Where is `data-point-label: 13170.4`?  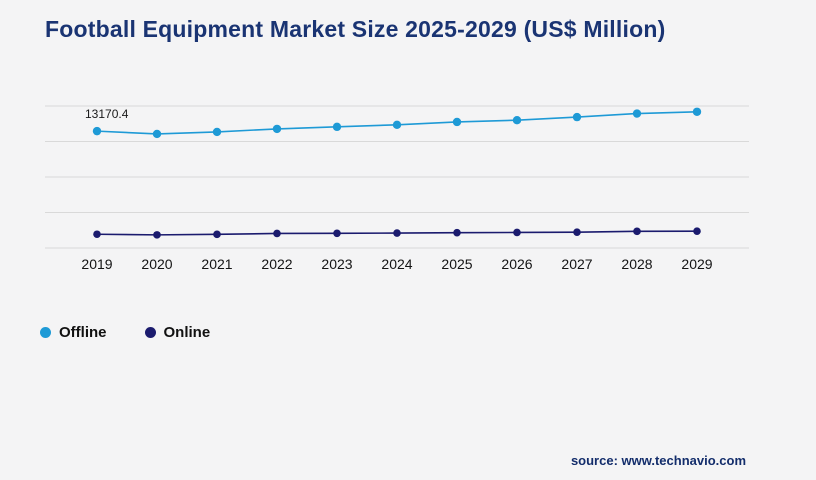
data-point-label: 13170.4 is located at coordinates (107, 114).